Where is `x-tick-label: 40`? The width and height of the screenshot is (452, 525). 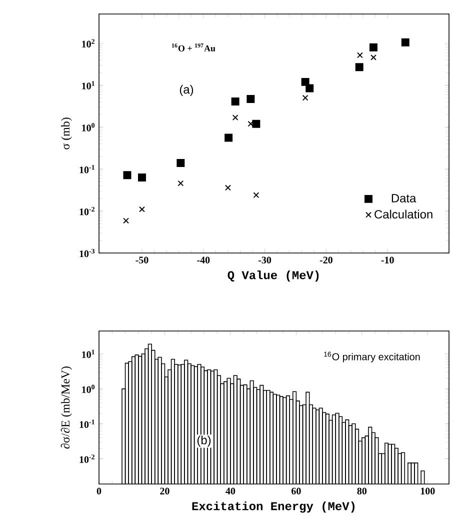
x-tick-label: 40 is located at coordinates (231, 491).